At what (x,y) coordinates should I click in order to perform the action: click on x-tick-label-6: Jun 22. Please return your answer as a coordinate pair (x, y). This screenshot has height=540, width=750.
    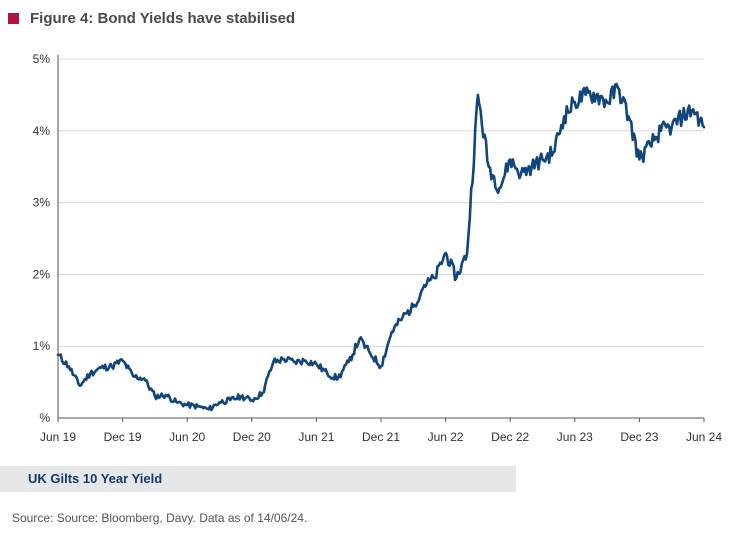
    Looking at the image, I should click on (446, 437).